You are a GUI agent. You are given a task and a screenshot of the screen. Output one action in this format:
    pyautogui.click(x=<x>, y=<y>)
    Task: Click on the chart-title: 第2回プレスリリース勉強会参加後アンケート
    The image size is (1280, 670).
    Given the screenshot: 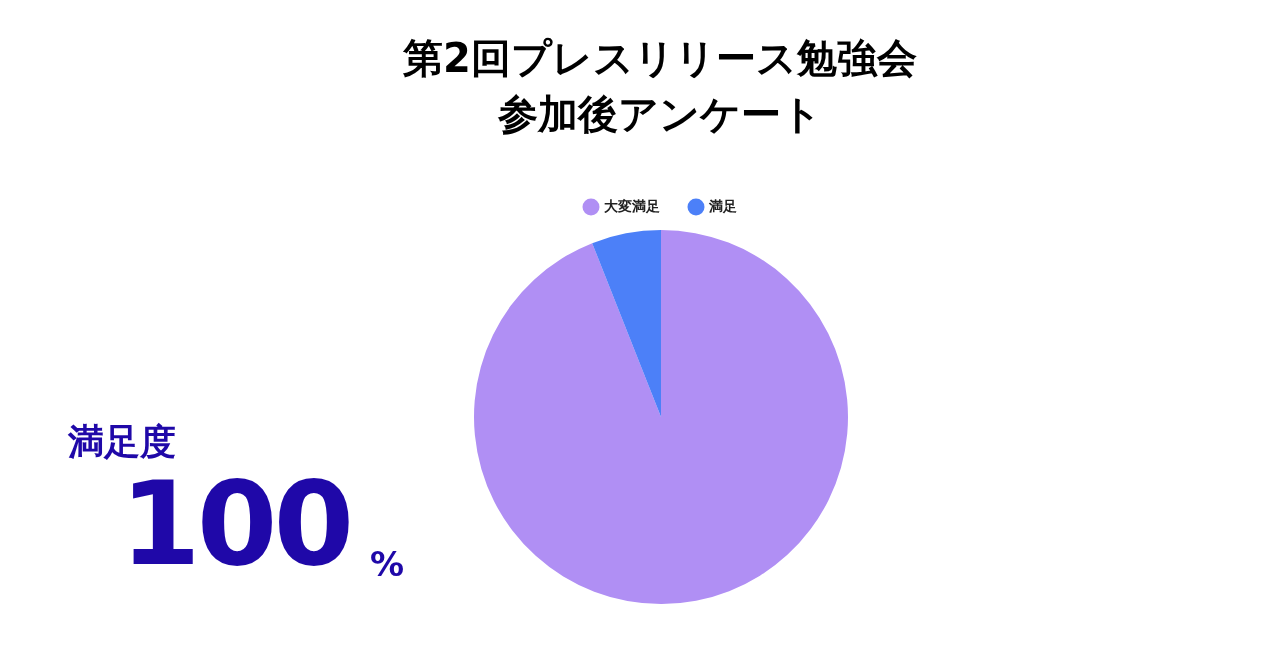 What is the action you would take?
    pyautogui.click(x=660, y=86)
    